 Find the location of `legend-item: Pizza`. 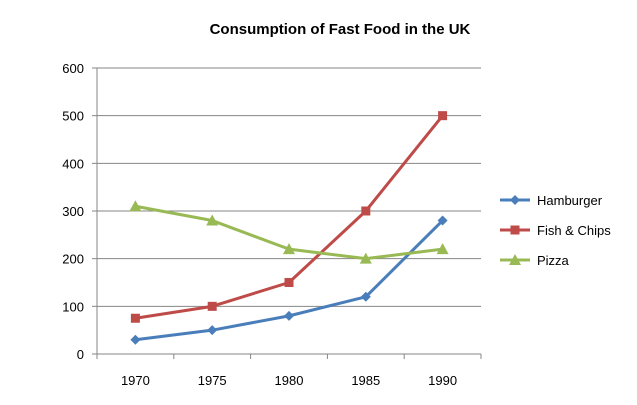

legend-item: Pizza is located at coordinates (535, 260).